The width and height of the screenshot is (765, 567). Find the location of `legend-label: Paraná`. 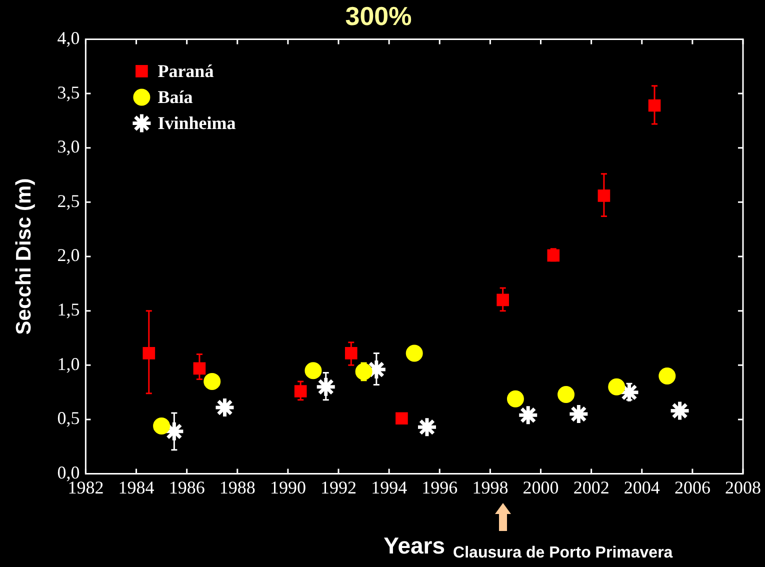

legend-label: Paraná is located at coordinates (186, 70).